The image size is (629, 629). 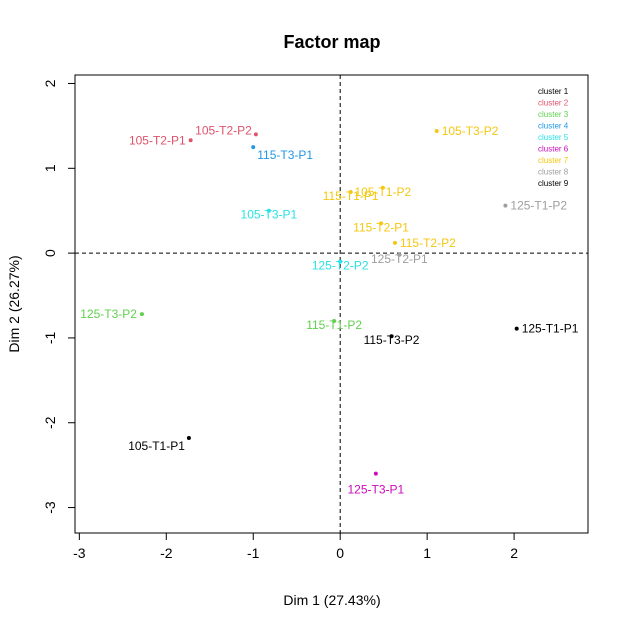 I want to click on x-tick-label: 1, so click(x=427, y=553).